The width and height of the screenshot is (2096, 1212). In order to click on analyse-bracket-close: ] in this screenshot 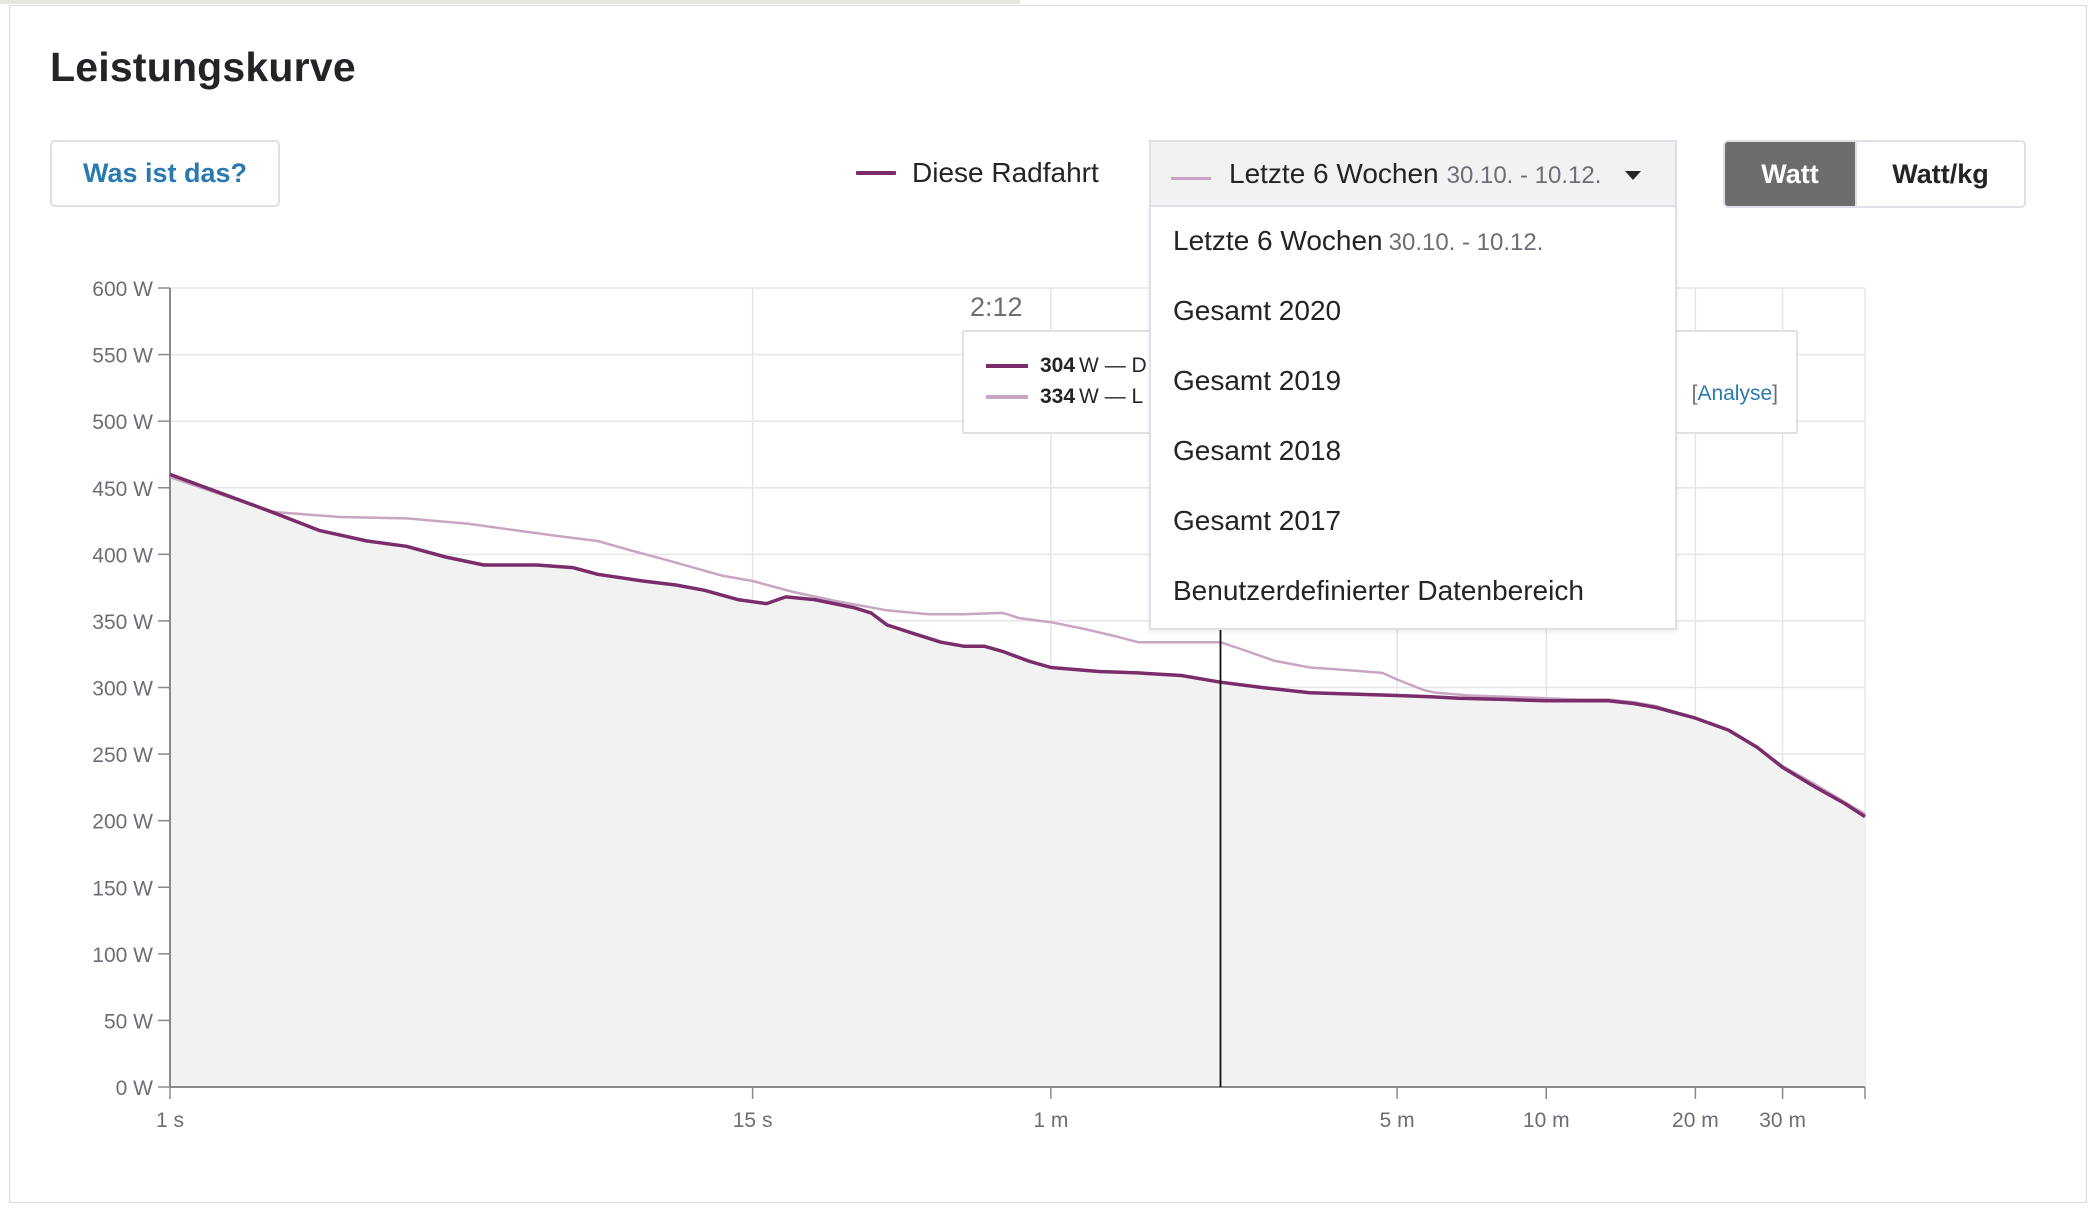, I will do `click(1775, 393)`.